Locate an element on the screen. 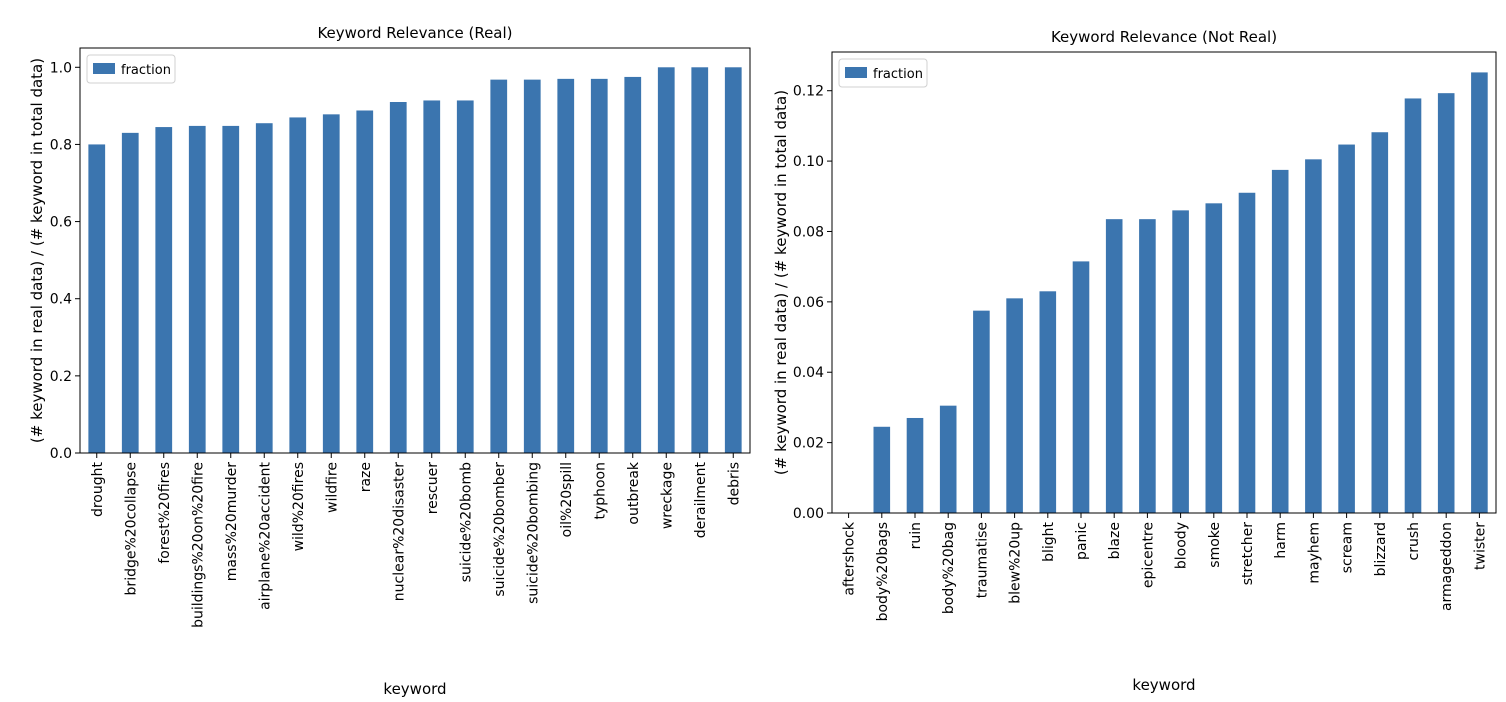 This screenshot has height=702, width=1506. x-tick-label: bridge%20collapse is located at coordinates (131, 528).